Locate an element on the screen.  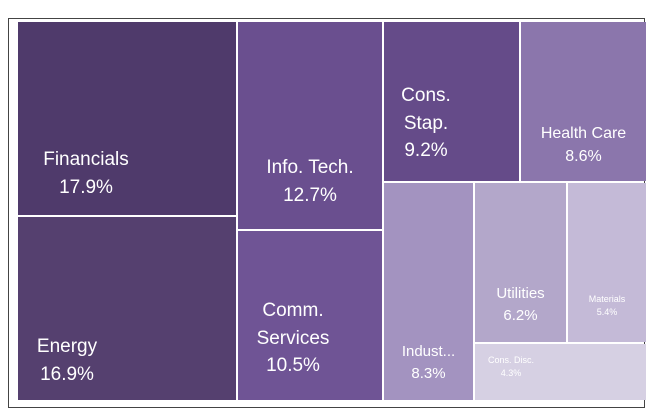
tile-value: 5.4% is located at coordinates (607, 312).